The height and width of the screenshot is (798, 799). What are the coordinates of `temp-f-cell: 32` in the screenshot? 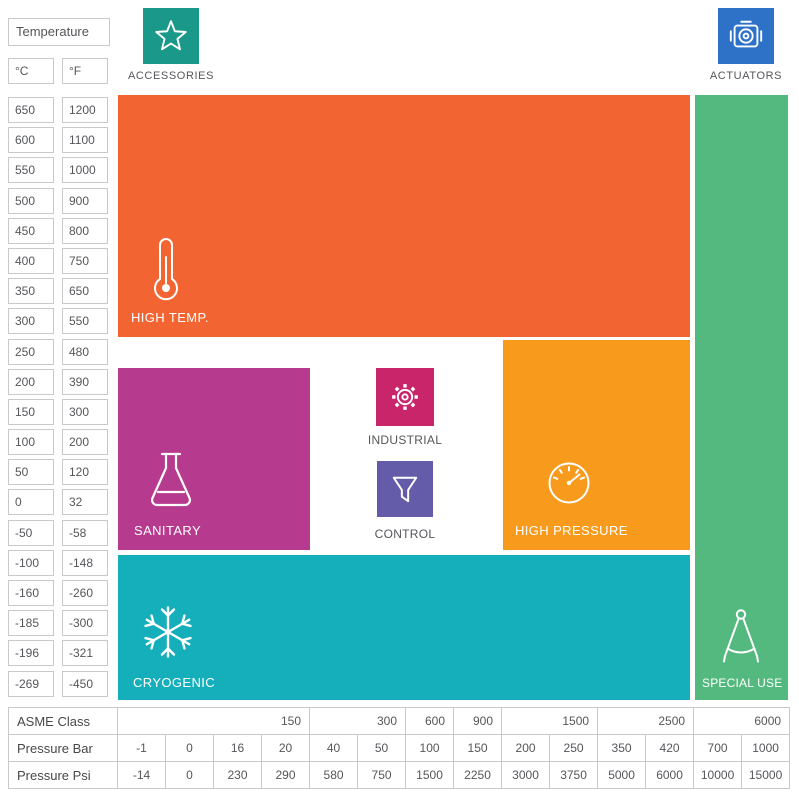 It's located at (85, 502).